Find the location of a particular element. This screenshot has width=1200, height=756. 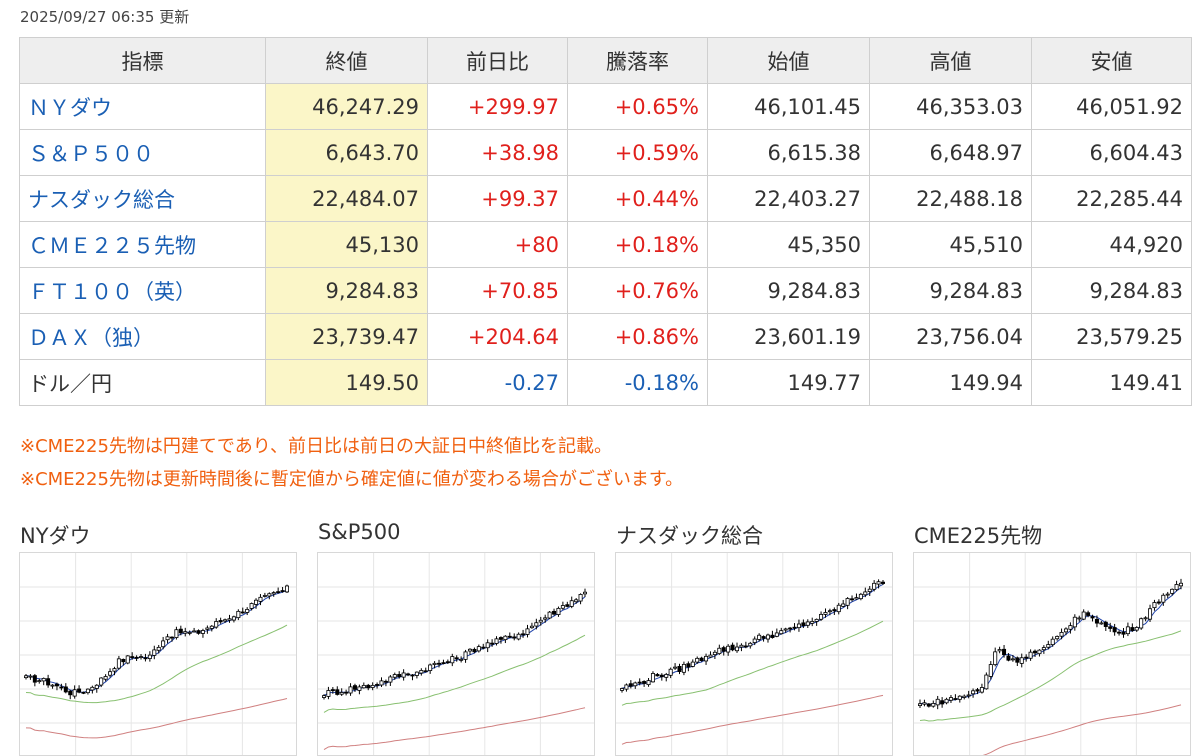

high-value: 45,510 is located at coordinates (950, 244).